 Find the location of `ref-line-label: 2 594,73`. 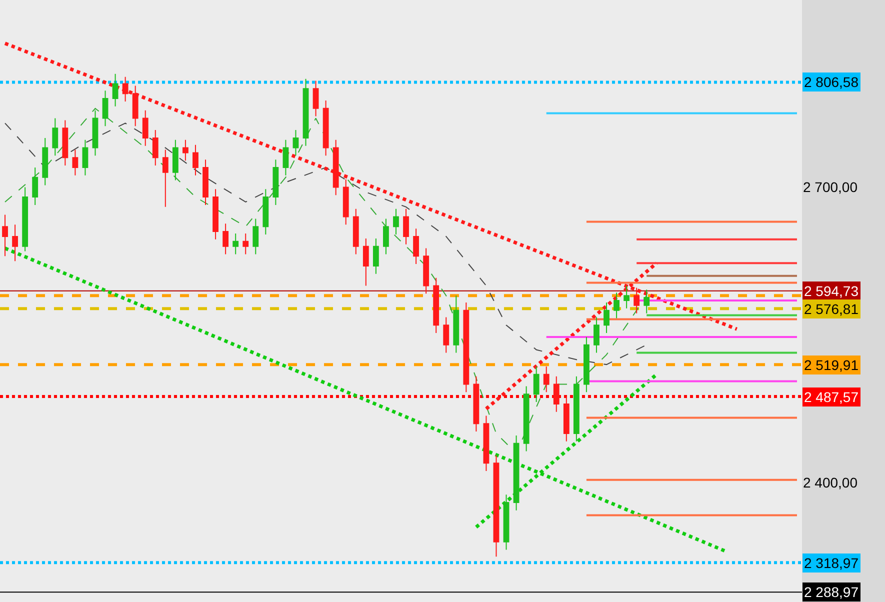

ref-line-label: 2 594,73 is located at coordinates (831, 291).